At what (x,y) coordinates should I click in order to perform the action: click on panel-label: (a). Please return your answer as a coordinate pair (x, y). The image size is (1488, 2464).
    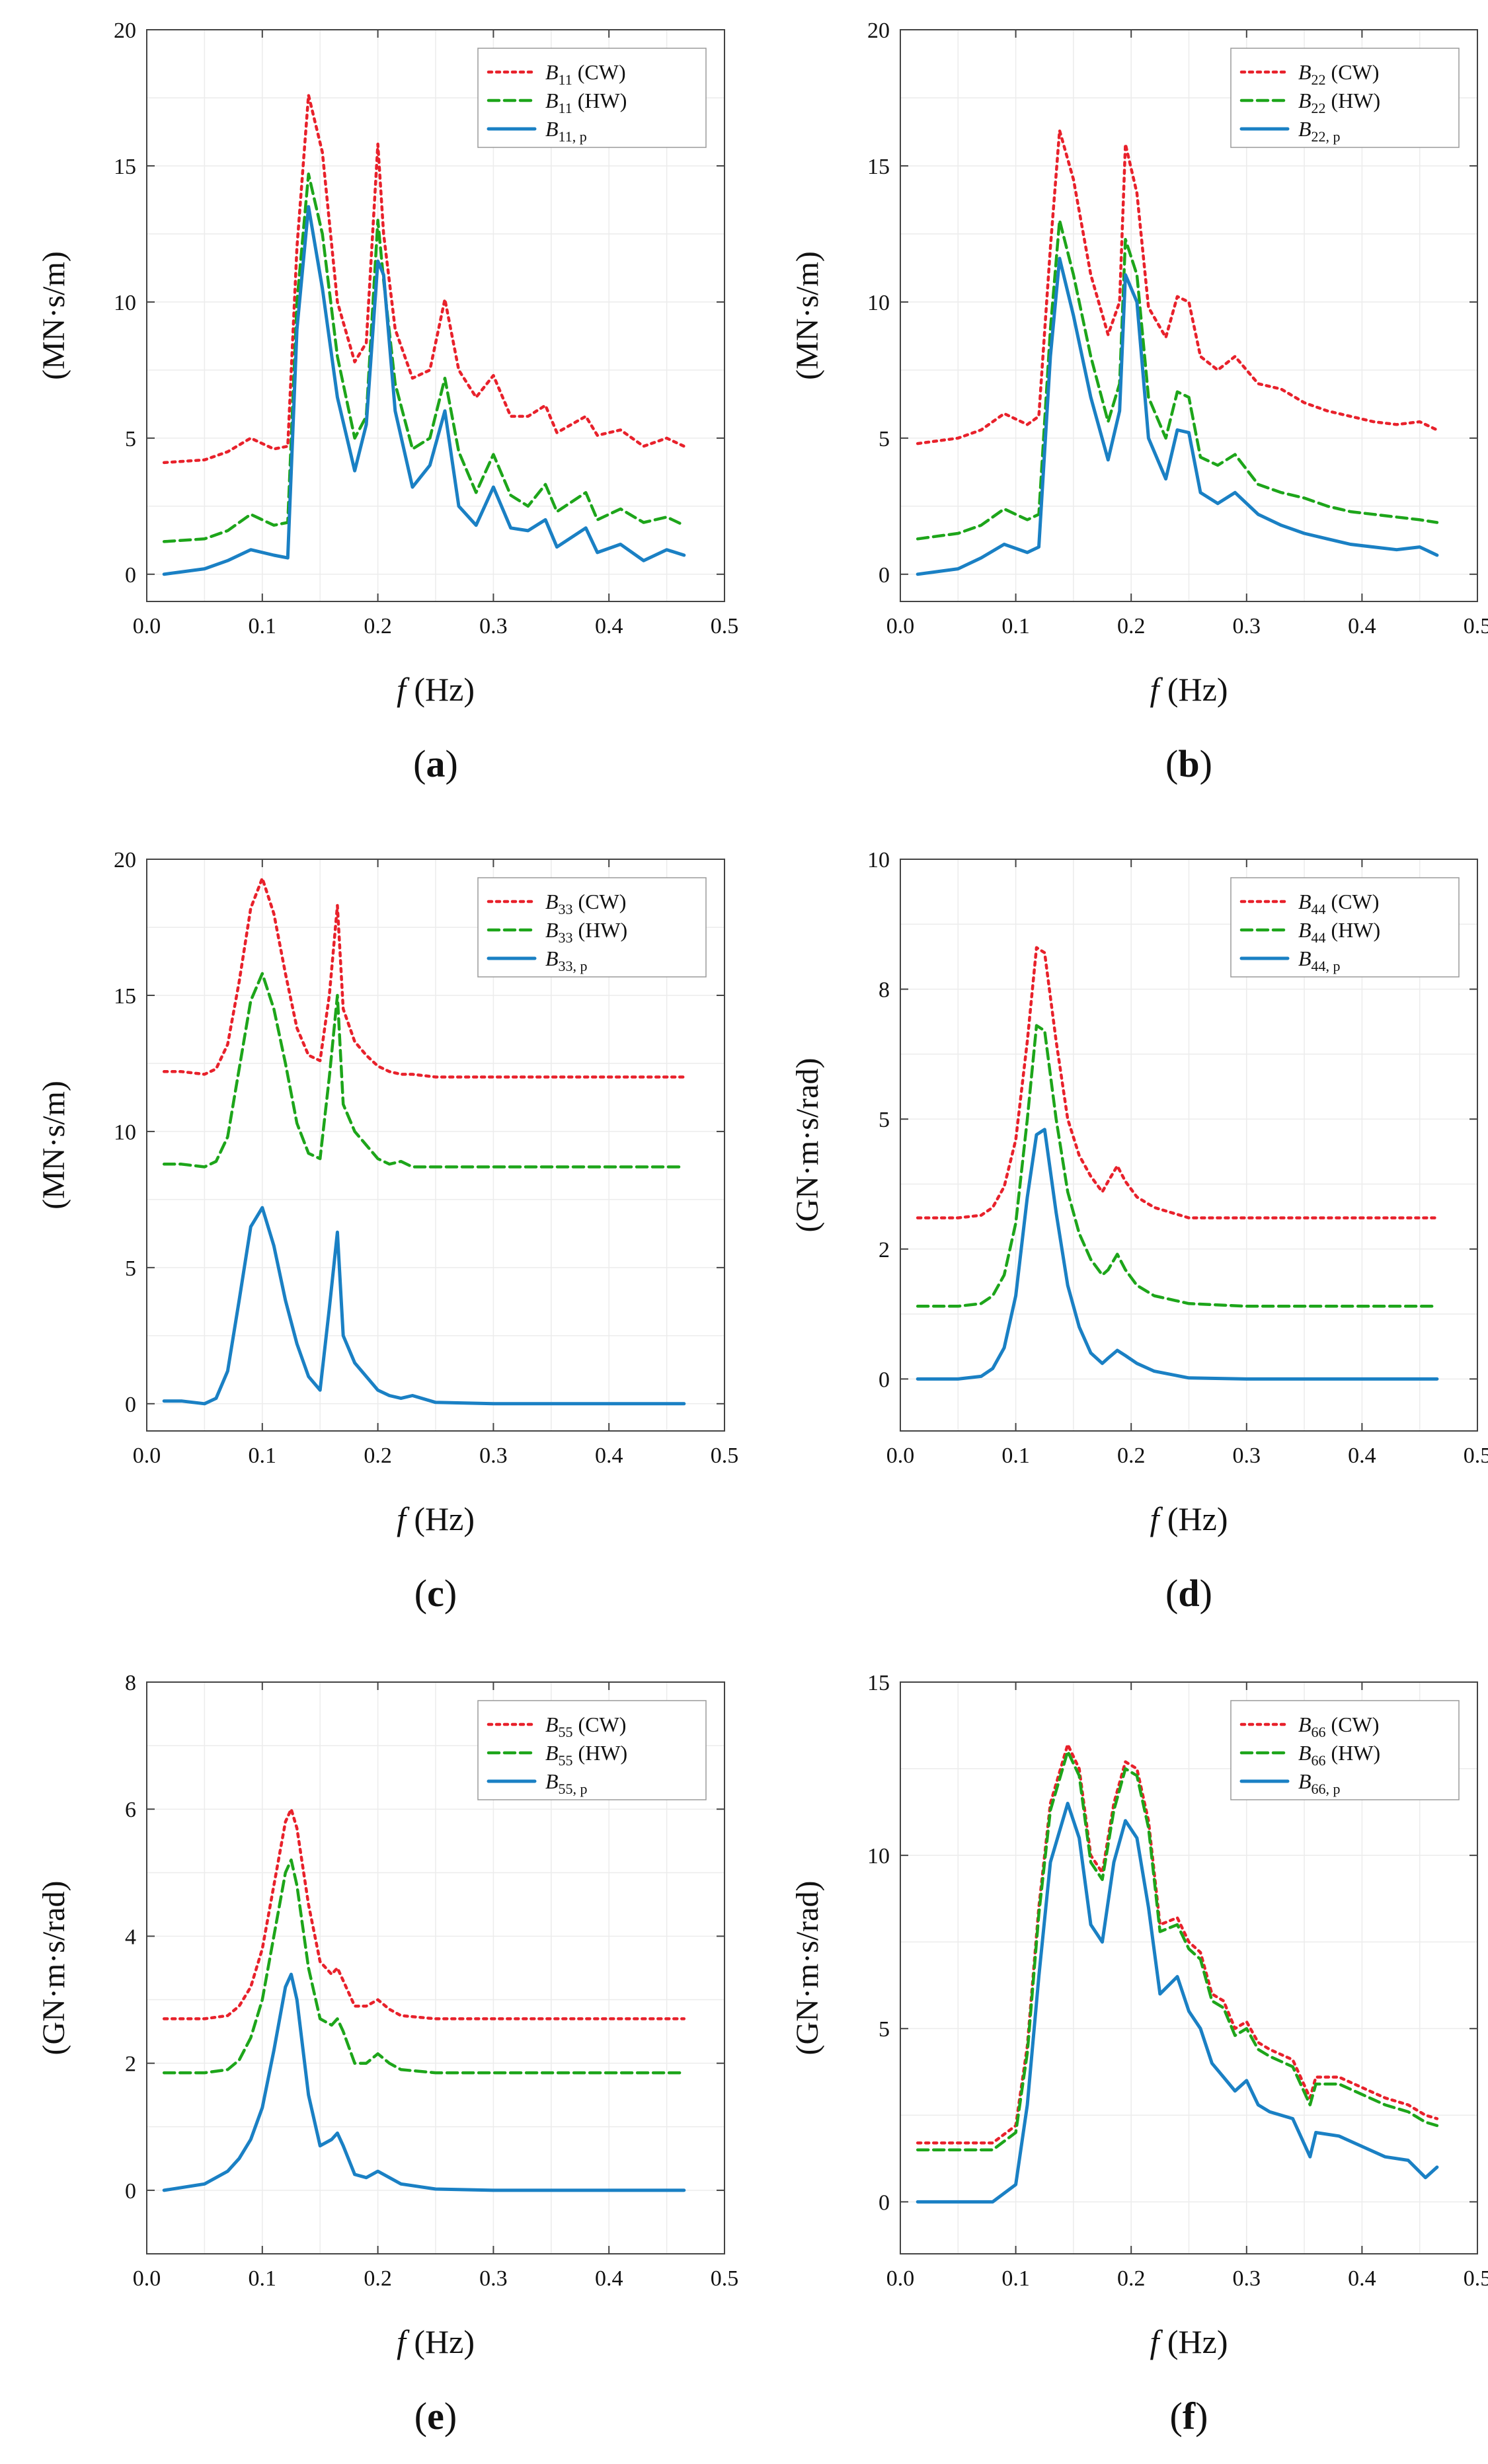
    Looking at the image, I should click on (435, 763).